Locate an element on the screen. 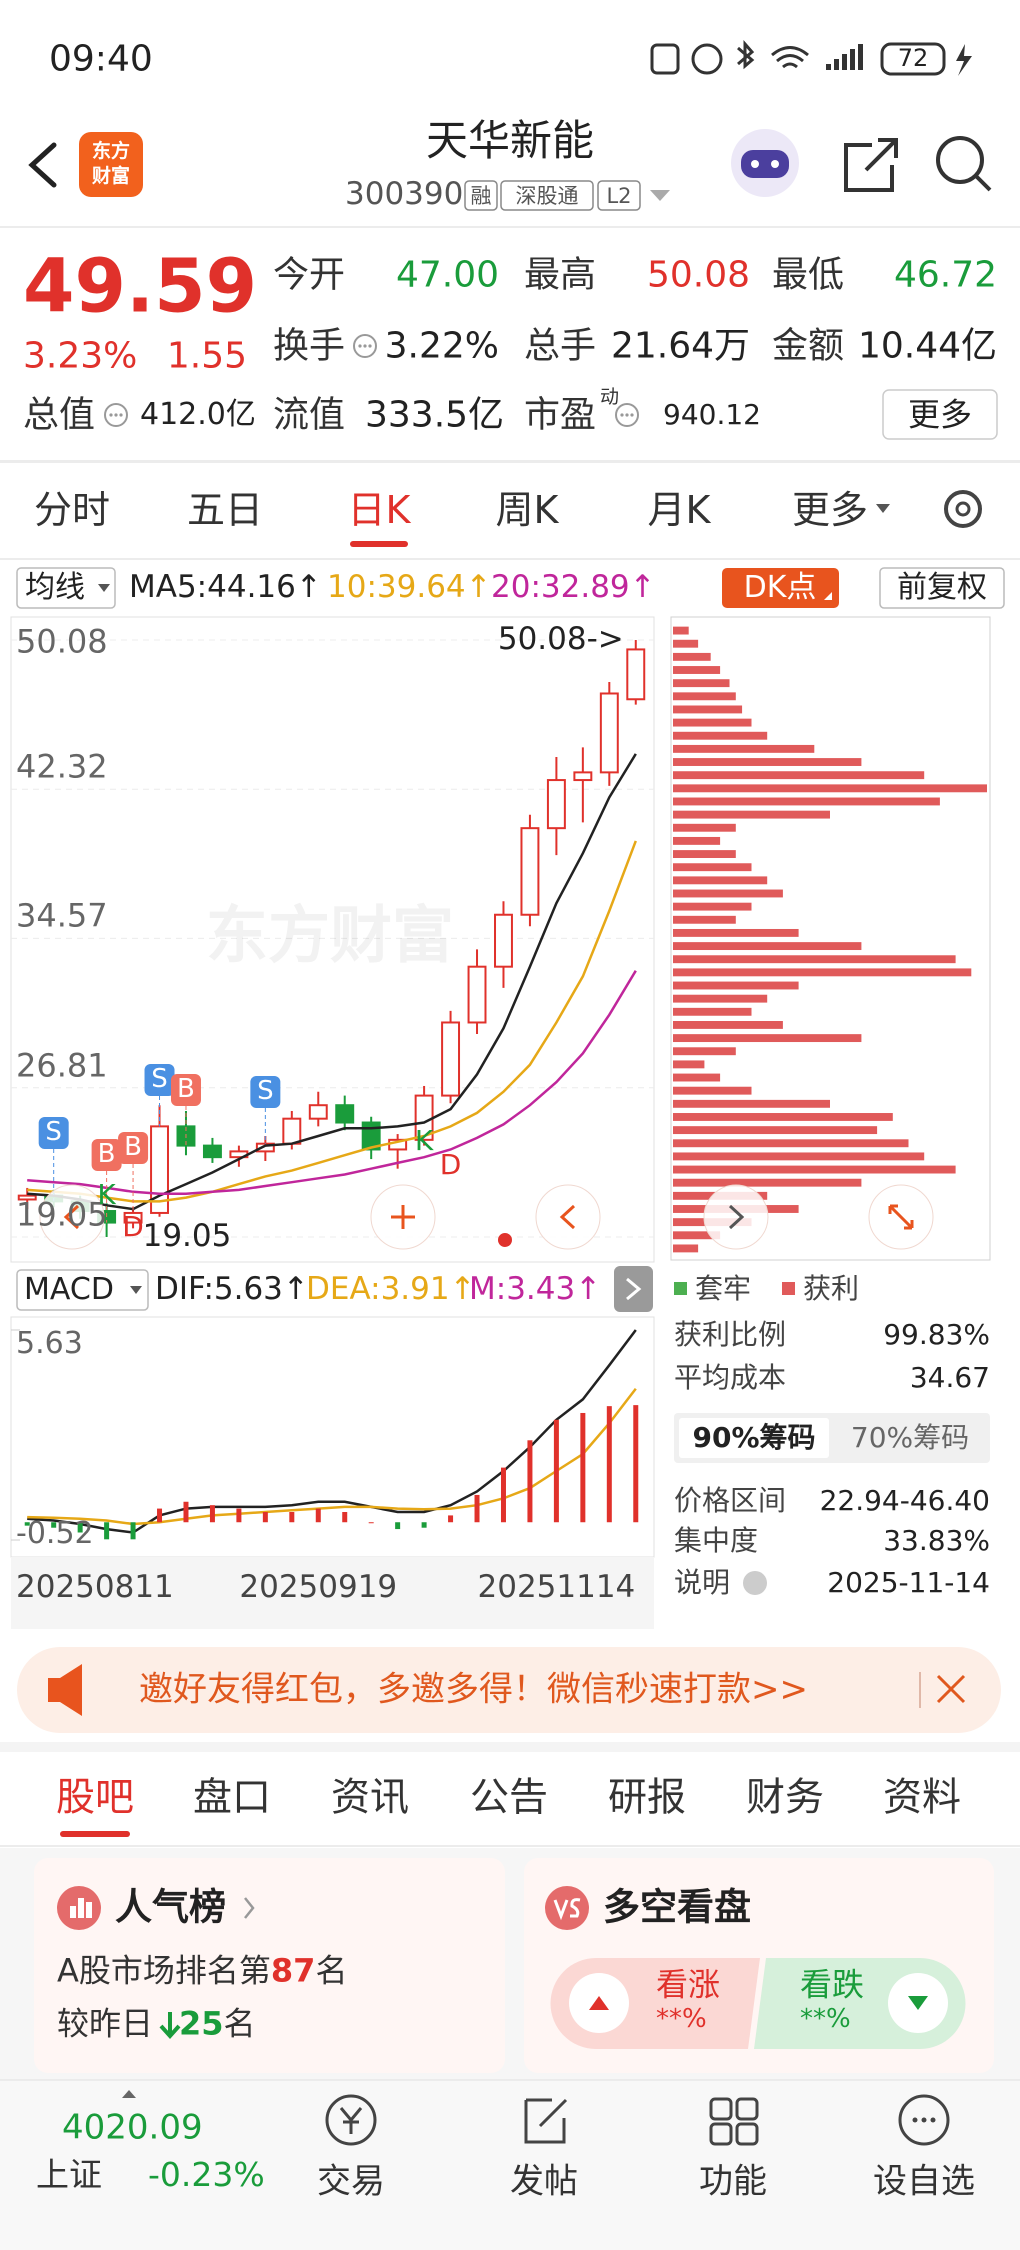 This screenshot has height=2250, width=1020. wifi-icon is located at coordinates (790, 57).